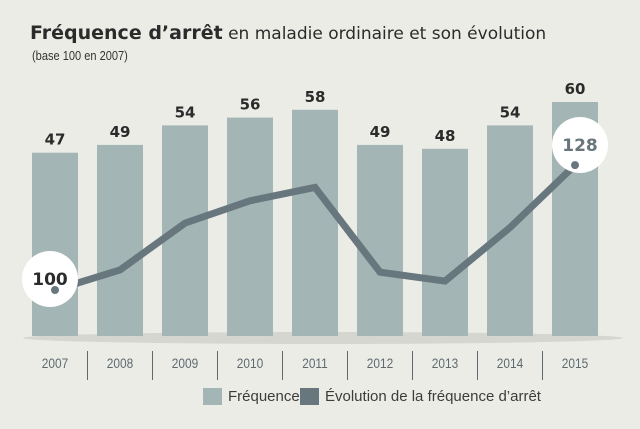 The width and height of the screenshot is (640, 429). Describe the element at coordinates (575, 363) in the screenshot. I see `x-tick-label: 2015` at that location.